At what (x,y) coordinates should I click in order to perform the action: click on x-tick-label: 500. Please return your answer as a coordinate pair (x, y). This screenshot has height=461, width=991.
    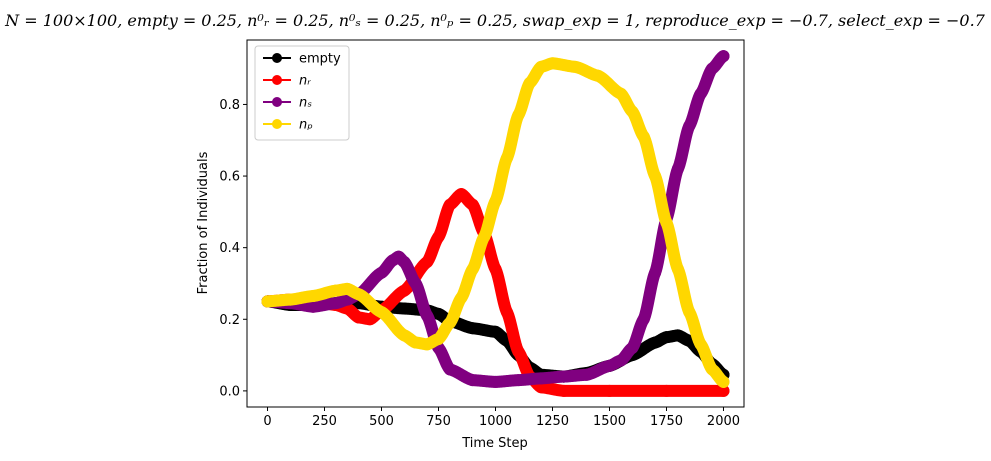
    Looking at the image, I should click on (381, 421).